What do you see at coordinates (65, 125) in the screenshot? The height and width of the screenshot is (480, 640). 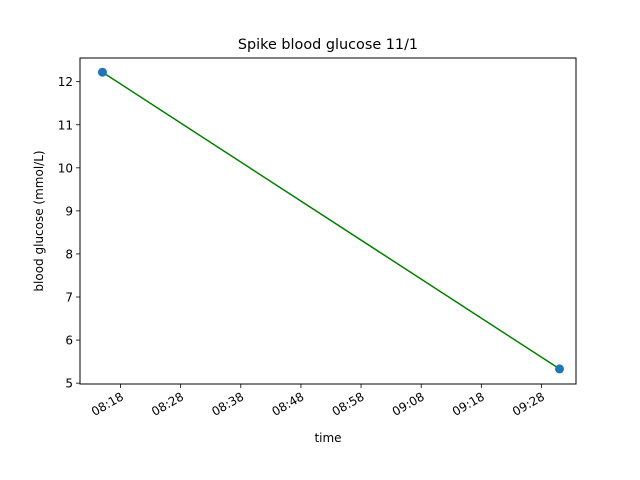 I see `y-tick-label: 11` at bounding box center [65, 125].